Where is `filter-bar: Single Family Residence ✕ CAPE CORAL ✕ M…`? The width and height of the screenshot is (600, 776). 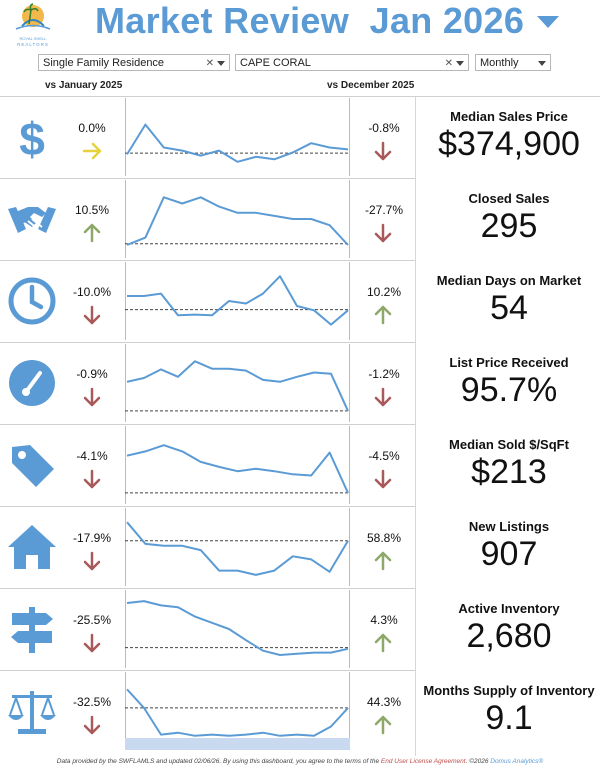
filter-bar: Single Family Residence ✕ CAPE CORAL ✕ M… is located at coordinates (300, 63).